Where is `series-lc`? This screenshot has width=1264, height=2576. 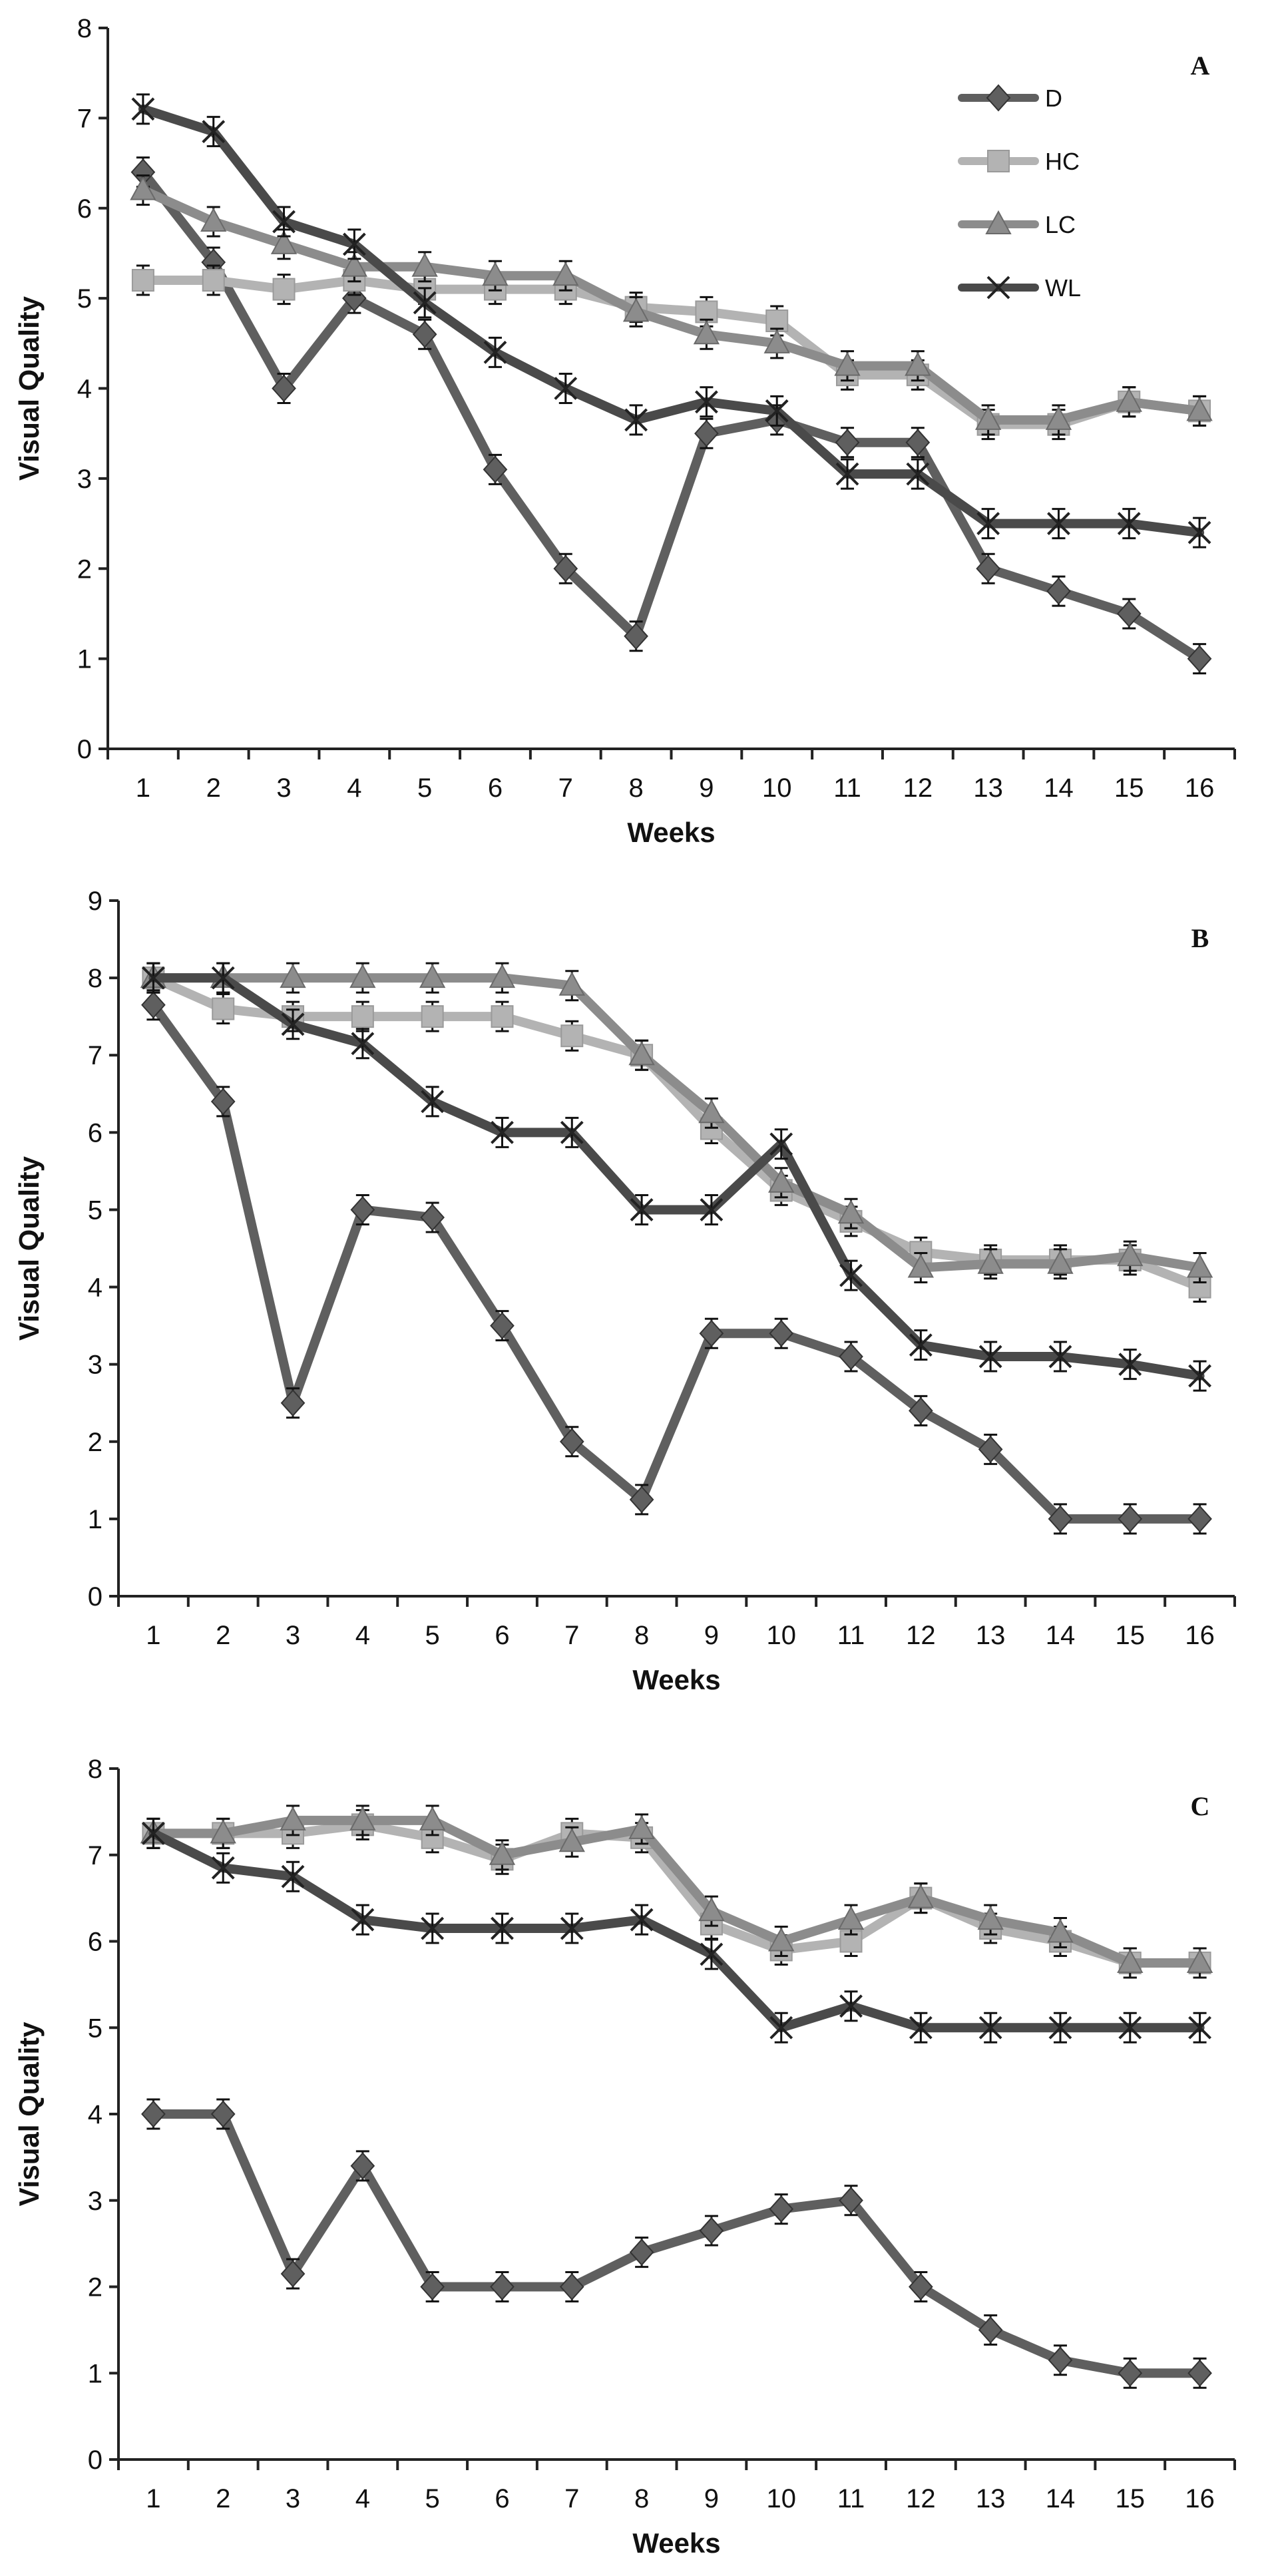
series-lc is located at coordinates (671, 305).